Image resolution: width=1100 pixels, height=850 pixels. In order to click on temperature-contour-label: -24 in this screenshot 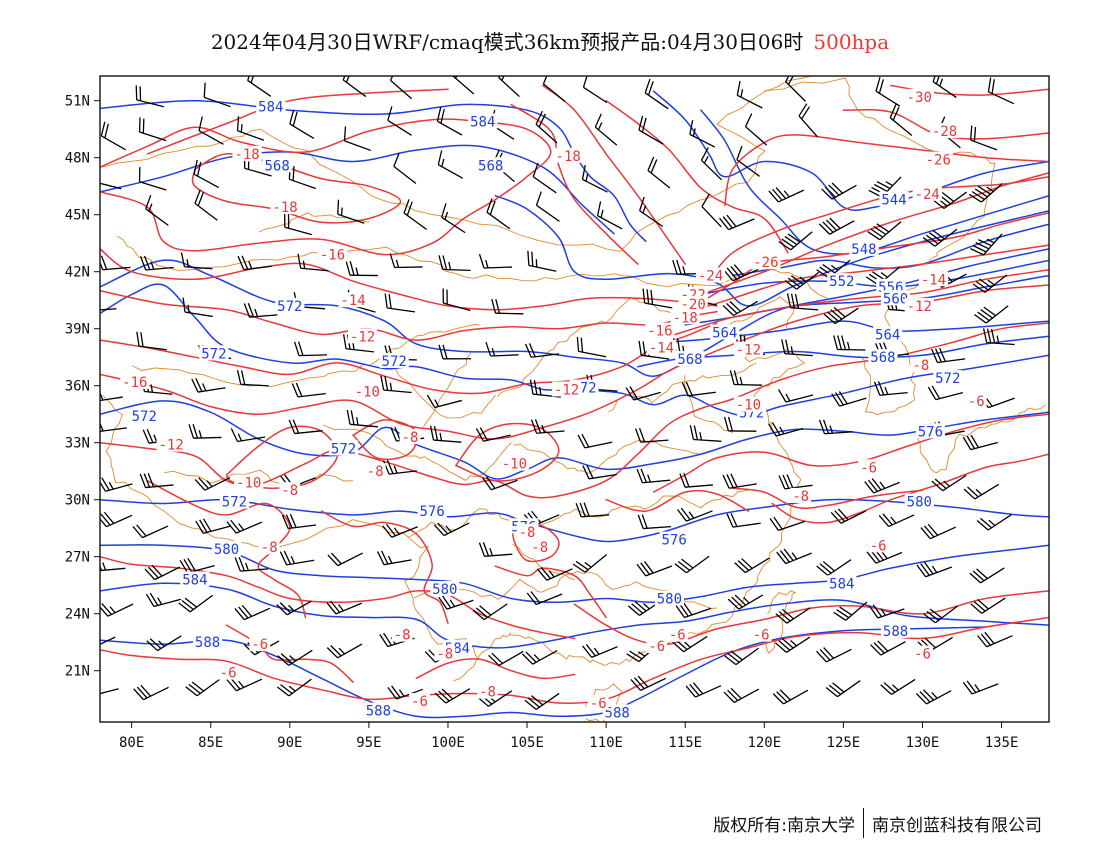, I will do `click(927, 195)`.